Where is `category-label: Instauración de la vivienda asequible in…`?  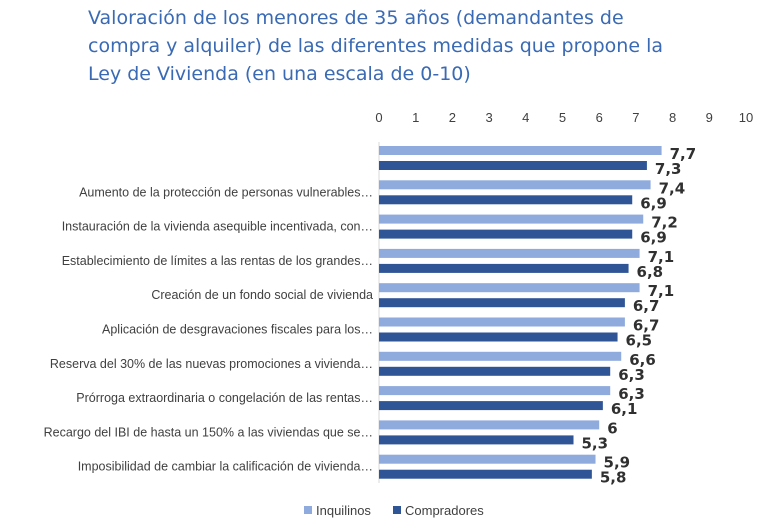 category-label: Instauración de la vivienda asequible in… is located at coordinates (217, 227).